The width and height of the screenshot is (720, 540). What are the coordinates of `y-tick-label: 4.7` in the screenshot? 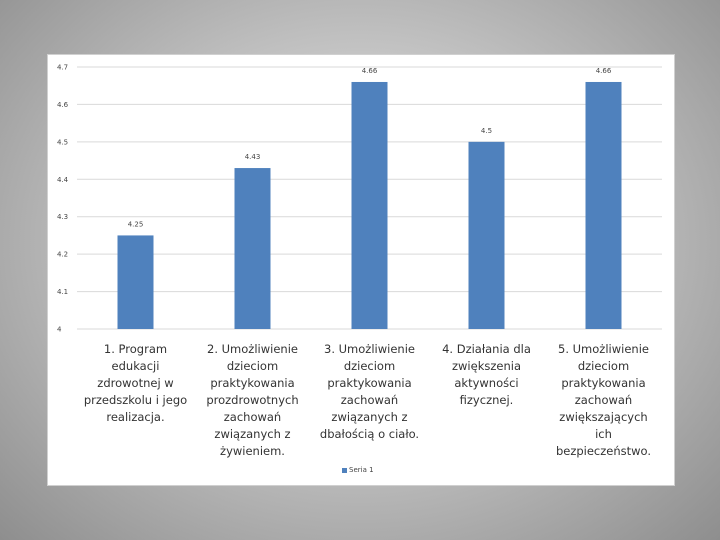 It's located at (62, 68).